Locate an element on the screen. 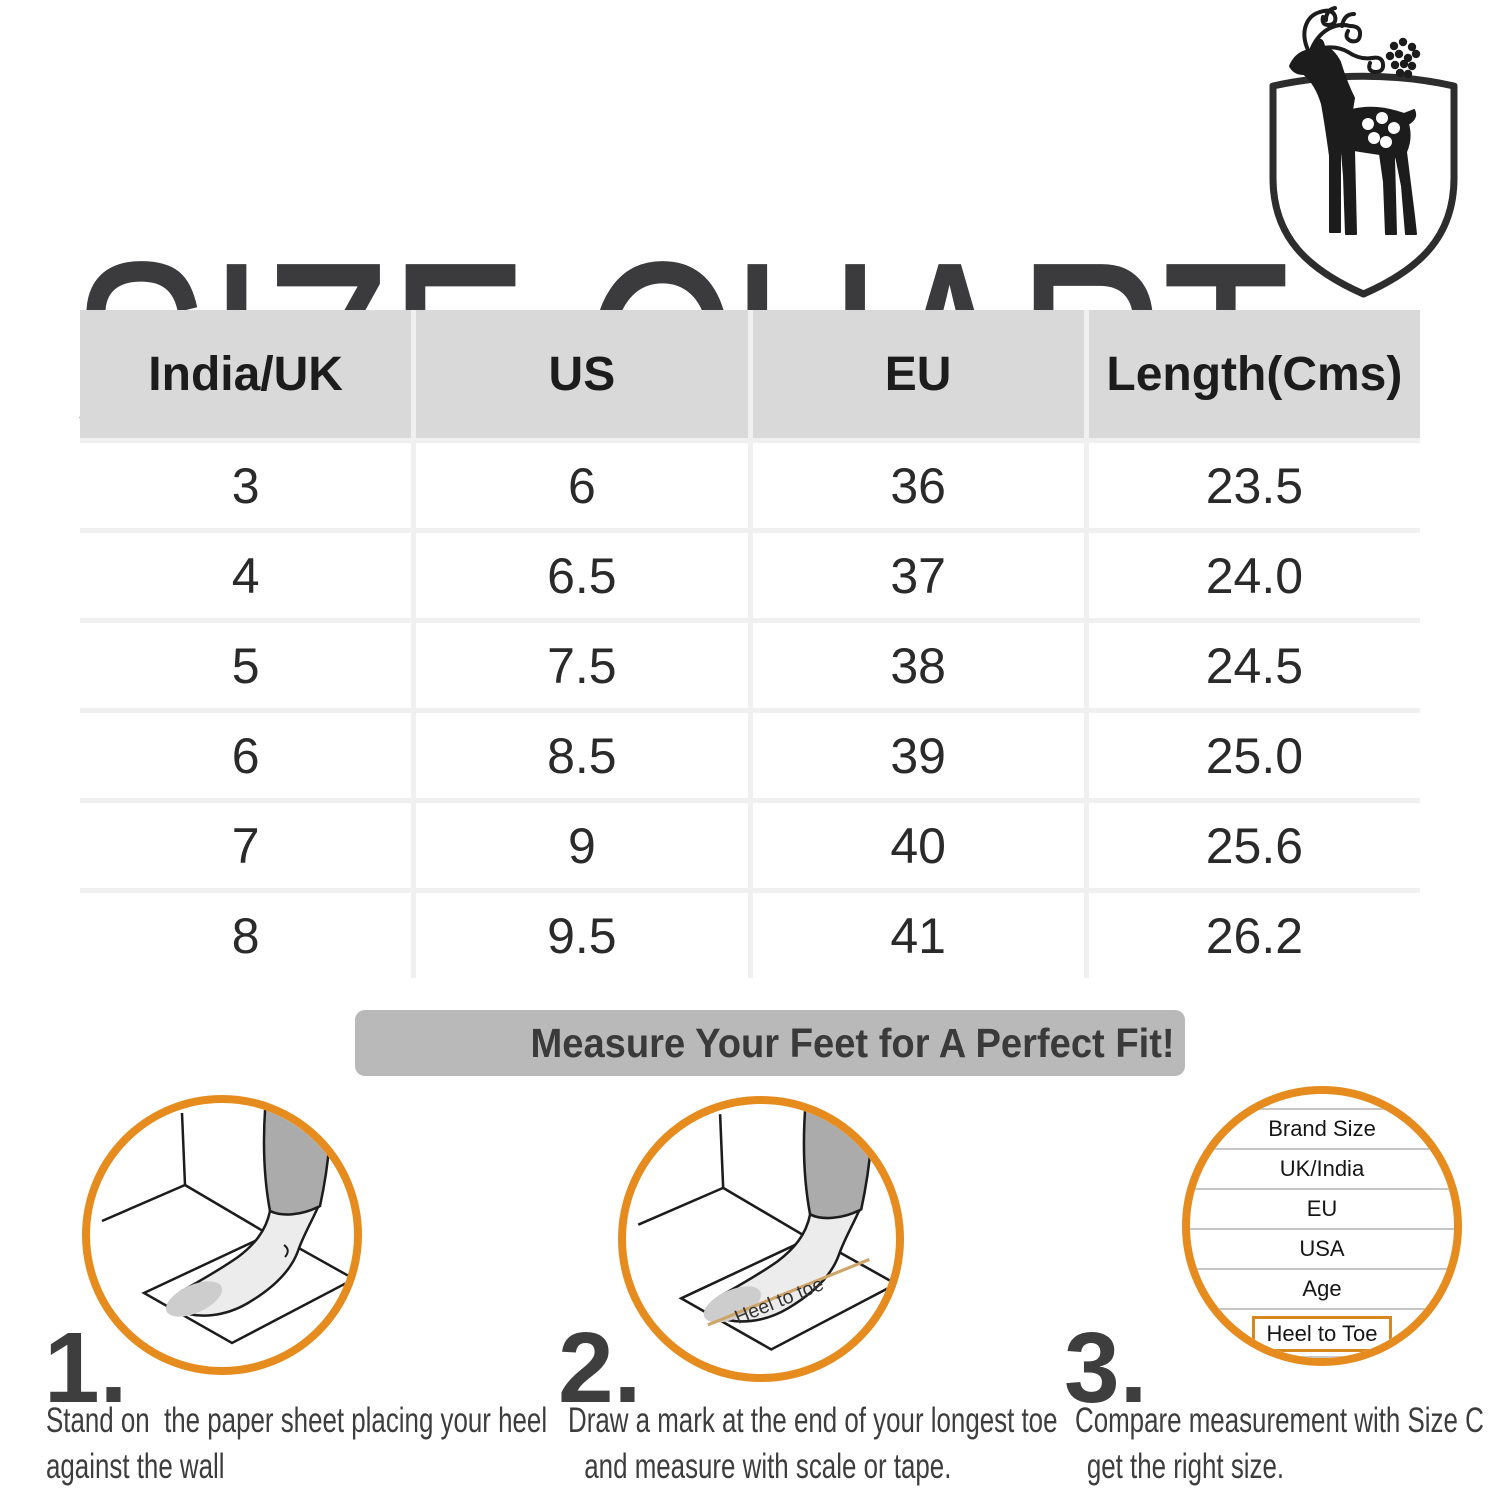 The width and height of the screenshot is (1500, 1500). foot-measure-diagram: Heel to toe is located at coordinates (766, 1227).